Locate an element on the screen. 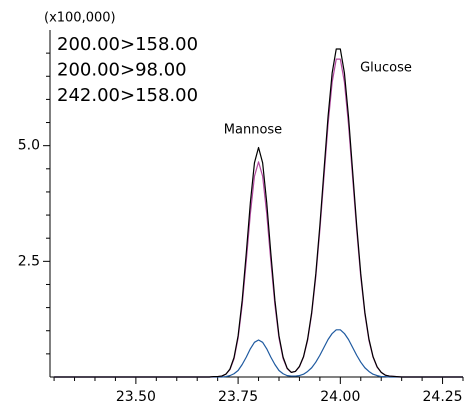  legend-entry: 242.00>158.00 is located at coordinates (127, 95).